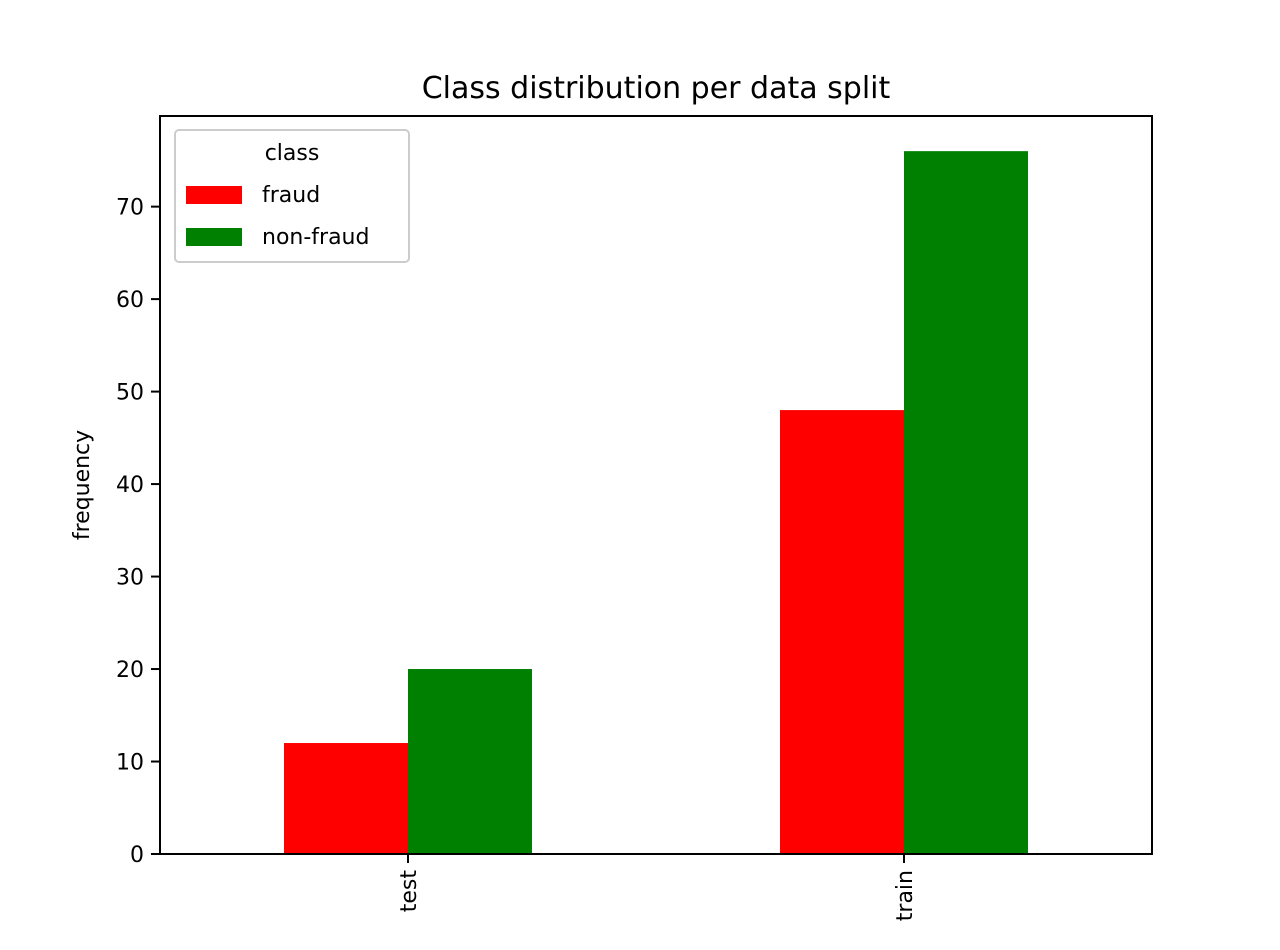 The height and width of the screenshot is (950, 1280). I want to click on bar-test-fraud, so click(346, 798).